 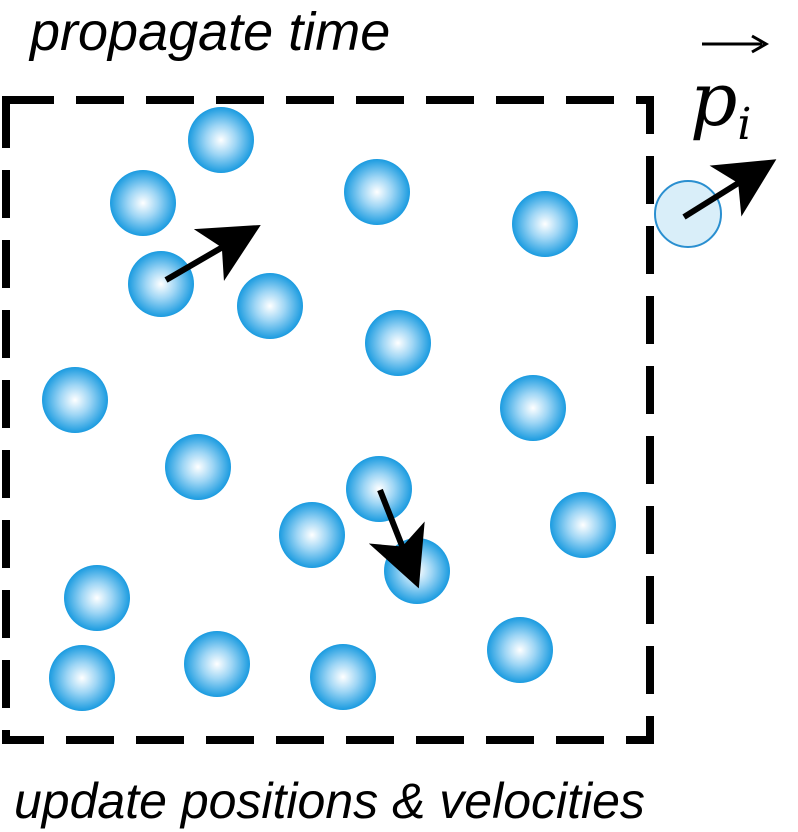 I want to click on diagram-title: propagate time, so click(x=210, y=32).